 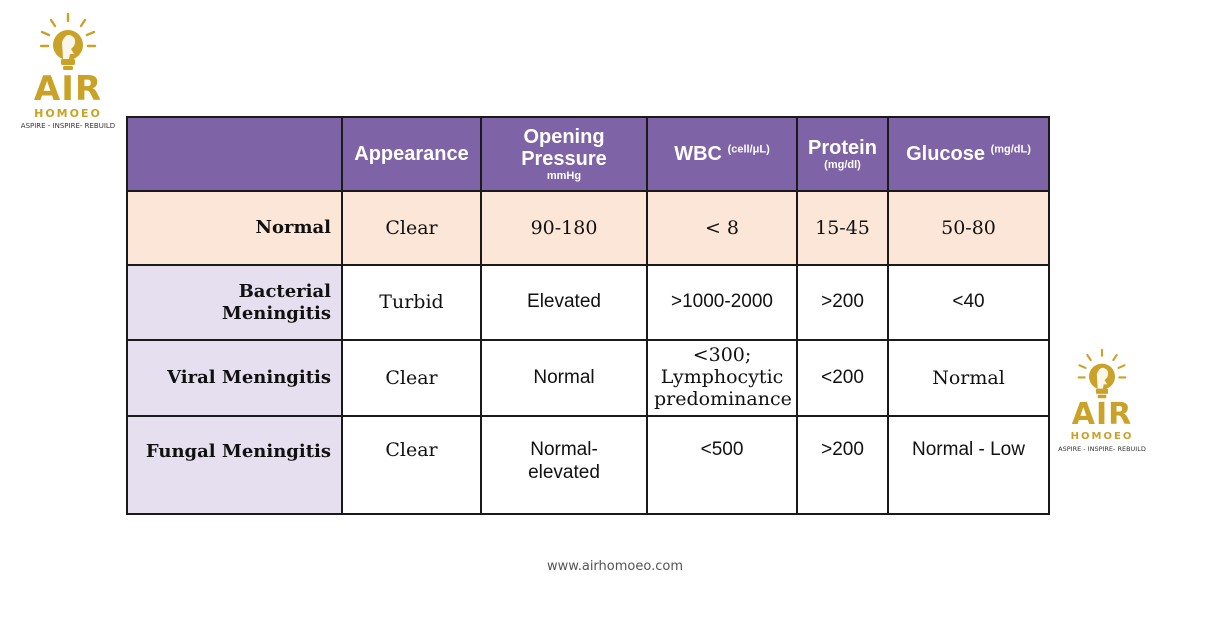 I want to click on cell-wbc: >1000-2000, so click(x=722, y=302).